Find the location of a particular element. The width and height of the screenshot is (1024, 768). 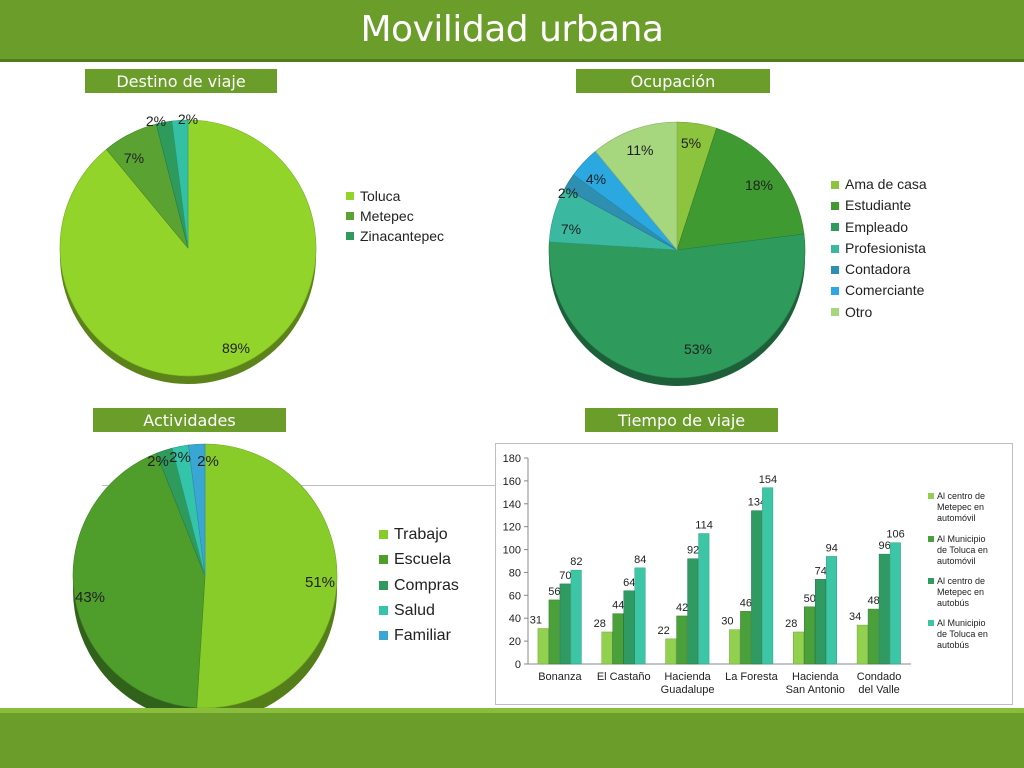

bar-data-label: 56 is located at coordinates (554, 592).